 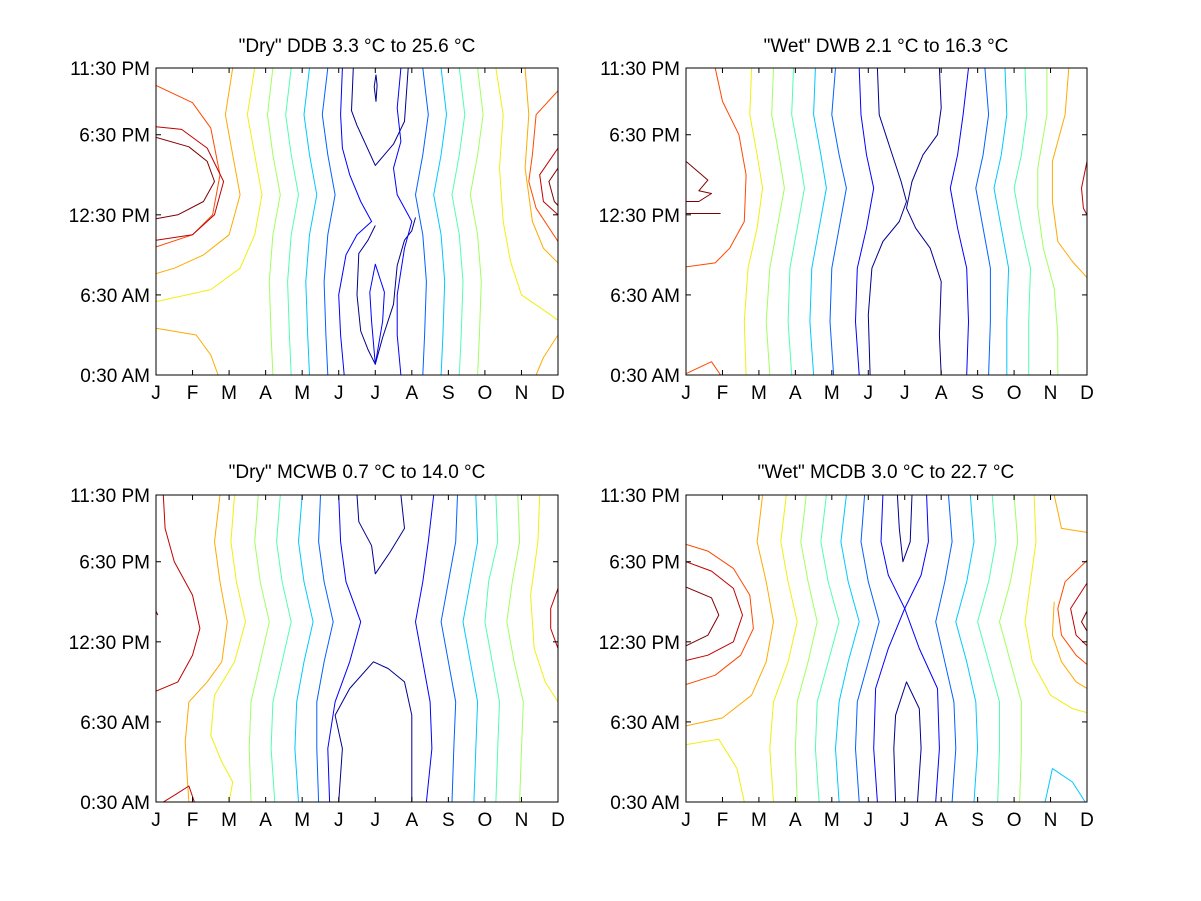 I want to click on panel-title: "Wet" DWB 2.1 °C to 16.3 °C, so click(x=886, y=46).